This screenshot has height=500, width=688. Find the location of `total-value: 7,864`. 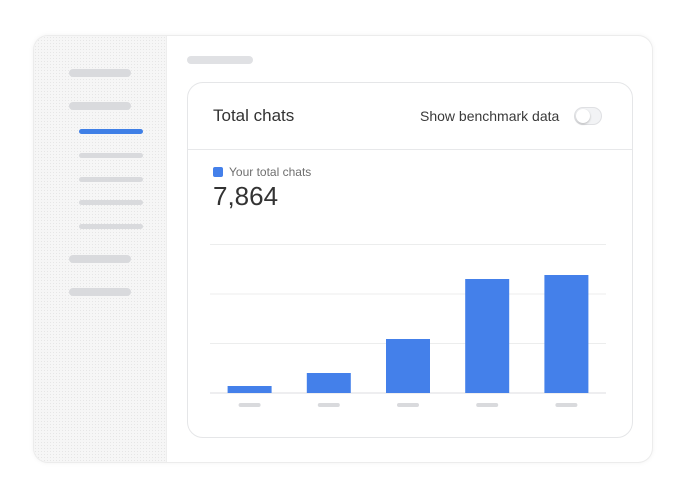

total-value: 7,864 is located at coordinates (246, 196).